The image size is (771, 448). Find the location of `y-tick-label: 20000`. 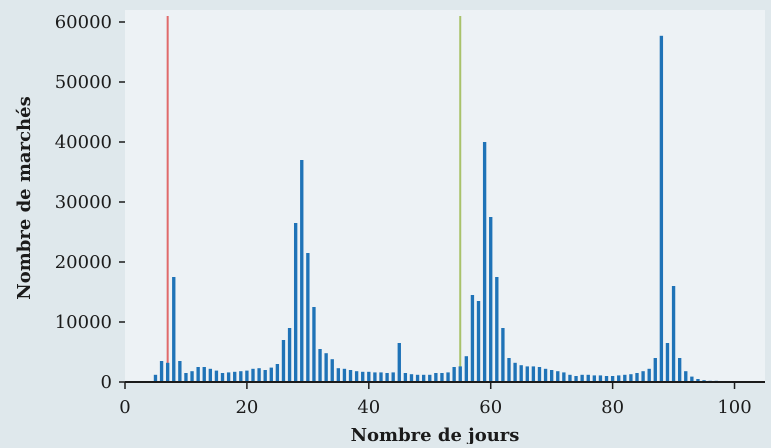

y-tick-label: 20000 is located at coordinates (83, 262).